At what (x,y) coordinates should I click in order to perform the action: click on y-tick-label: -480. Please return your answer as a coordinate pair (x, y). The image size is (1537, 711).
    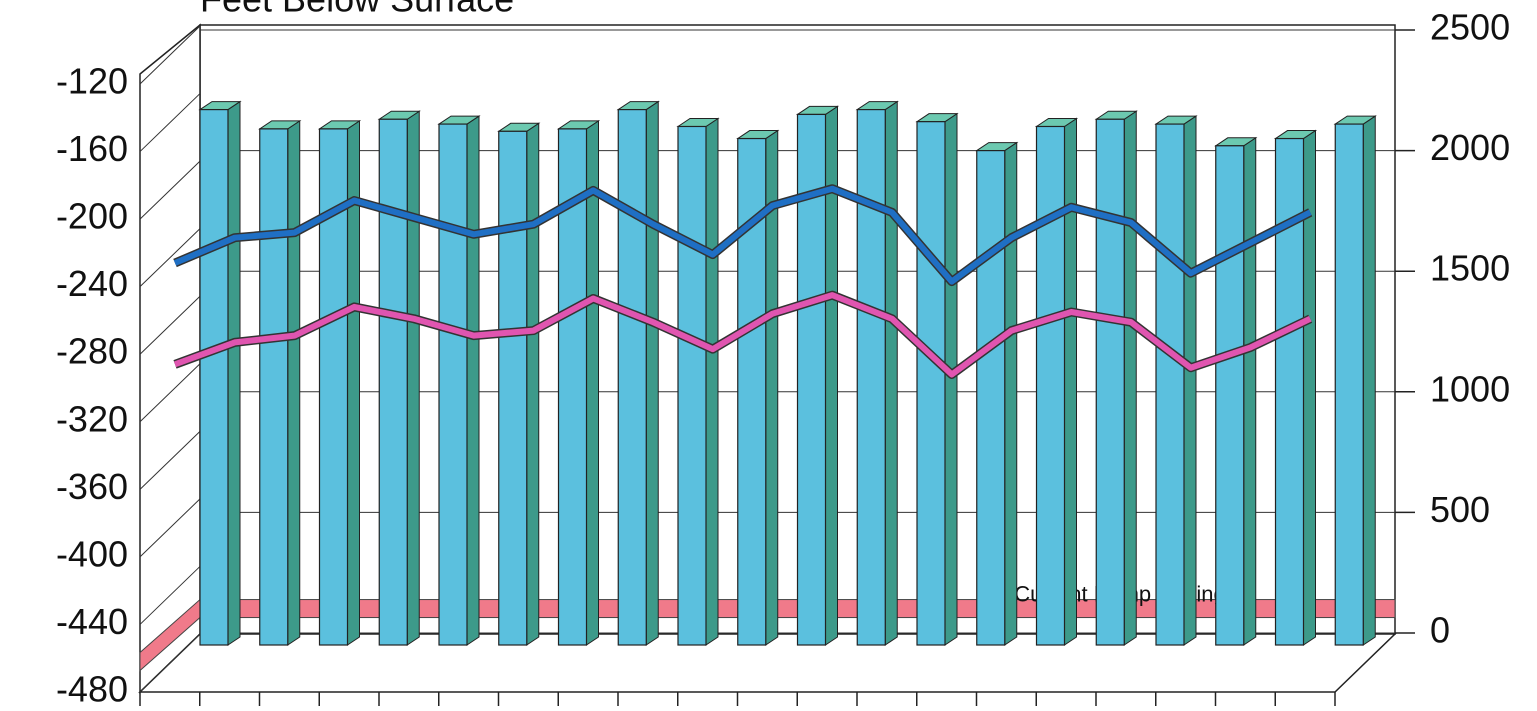
    Looking at the image, I should click on (92, 689).